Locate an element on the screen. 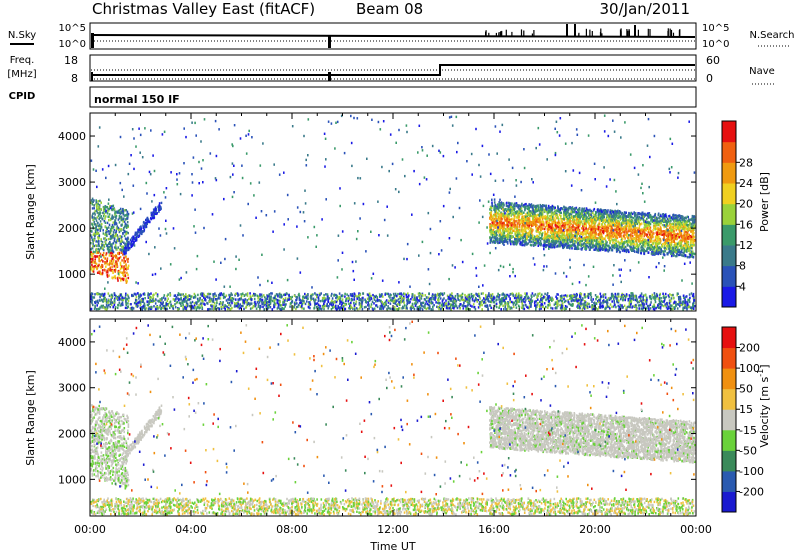  nsky-label: N.Sky is located at coordinates (22, 35).